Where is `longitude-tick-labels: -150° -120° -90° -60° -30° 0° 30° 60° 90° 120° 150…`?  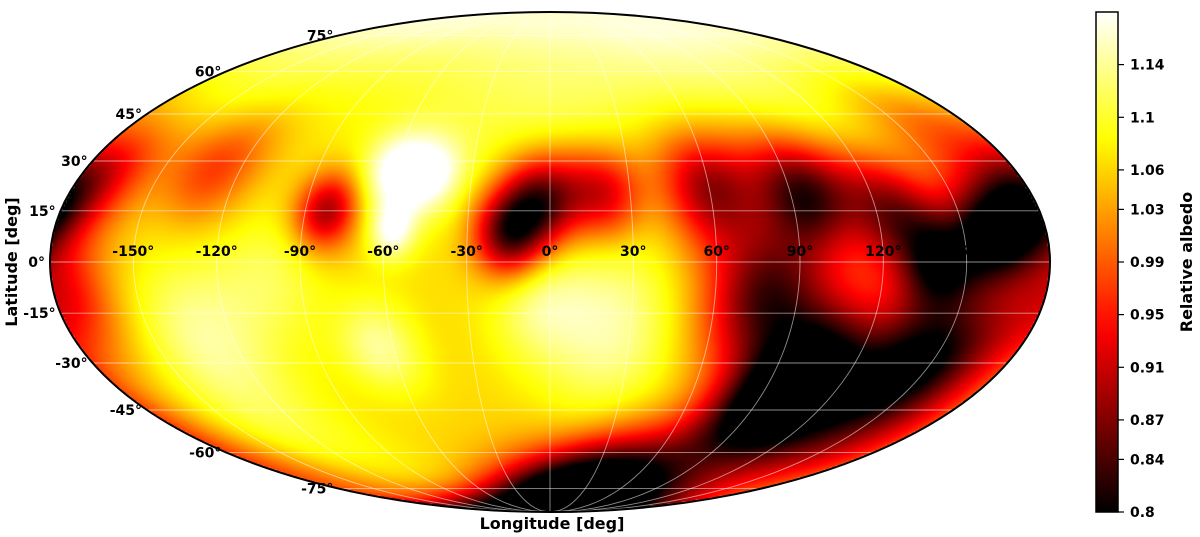 longitude-tick-labels: -150° -120° -90° -60° -30° 0° 30° 60° 90° 120° 150… is located at coordinates (548, 252).